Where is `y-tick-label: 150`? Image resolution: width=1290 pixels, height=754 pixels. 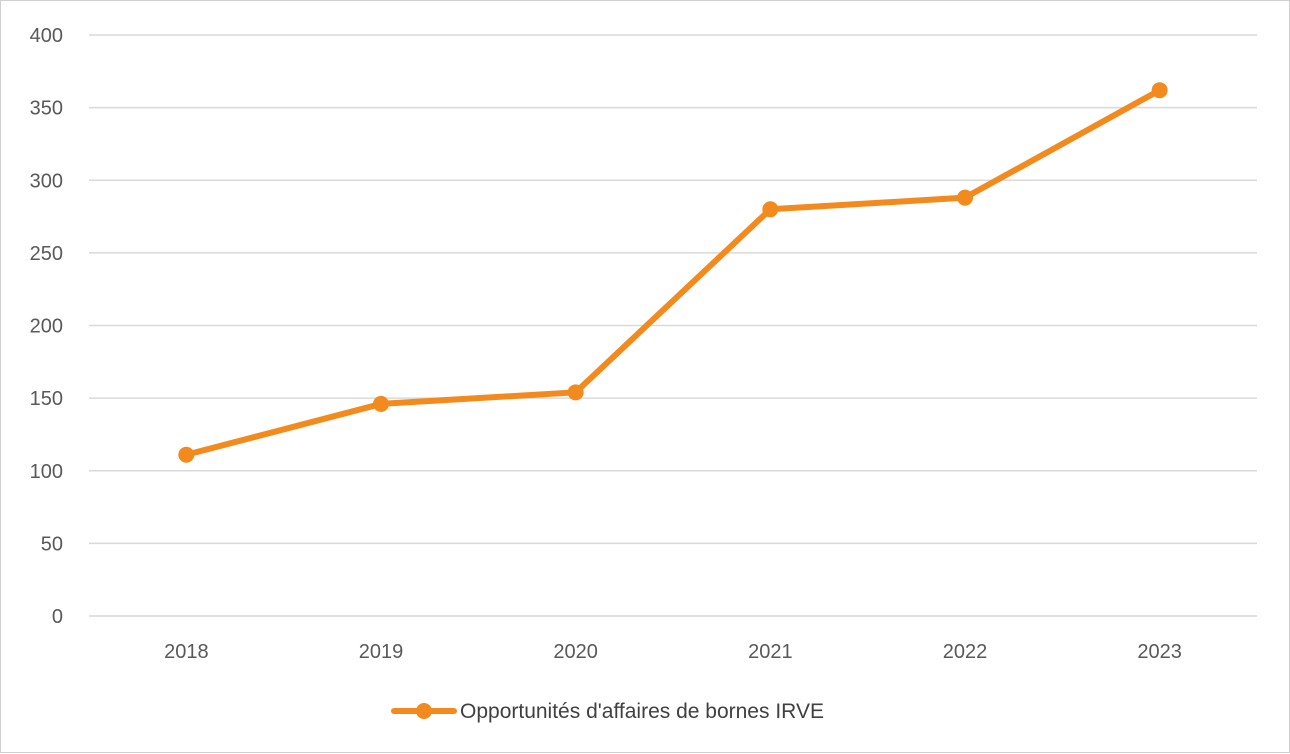 y-tick-label: 150 is located at coordinates (46, 399).